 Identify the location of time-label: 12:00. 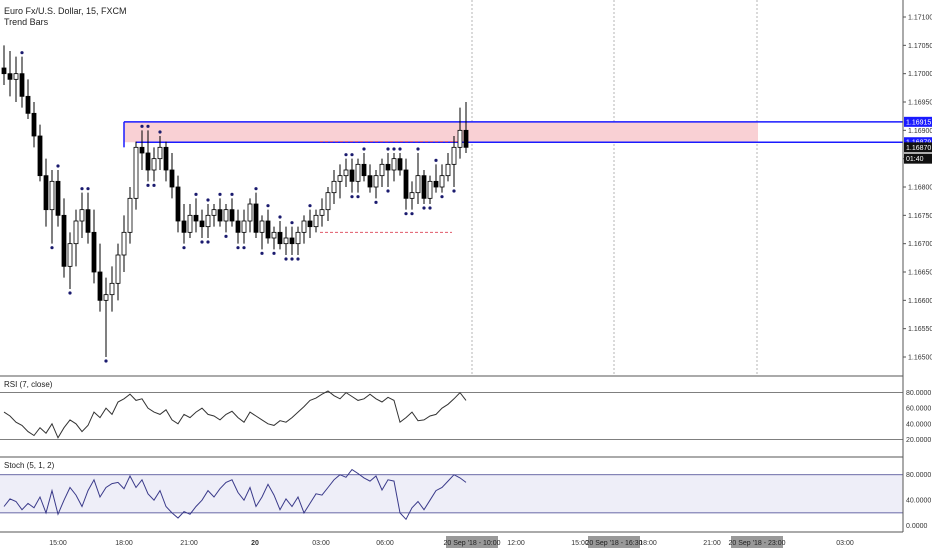
(516, 543).